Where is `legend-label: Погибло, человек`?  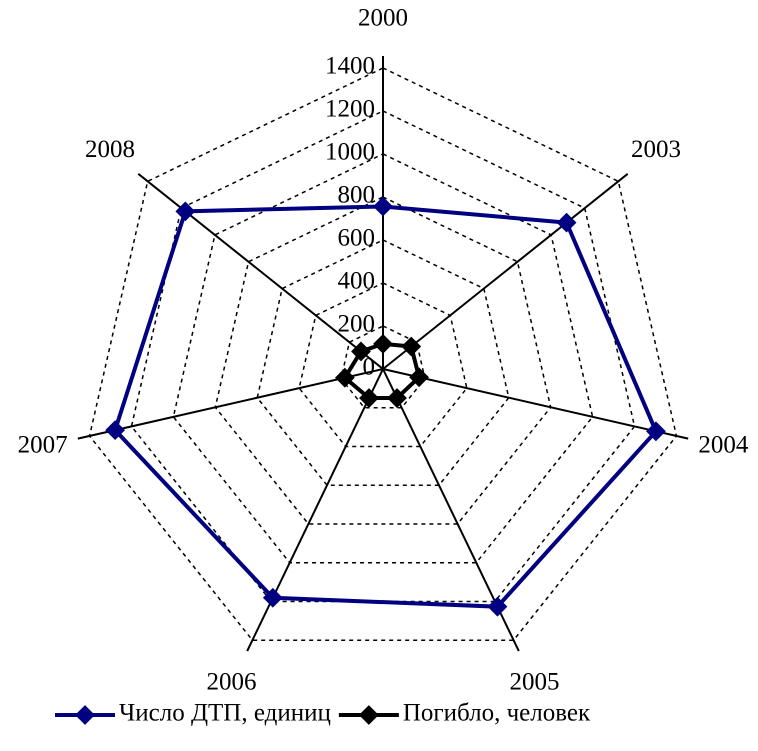 legend-label: Погибло, человек is located at coordinates (497, 713).